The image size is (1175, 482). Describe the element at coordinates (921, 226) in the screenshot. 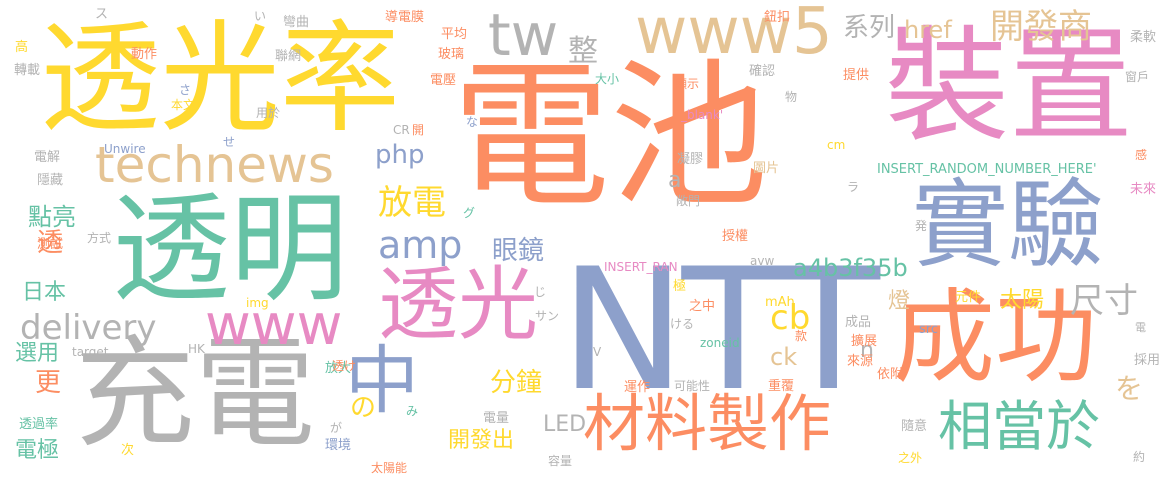

I see `word-tiny-65: 発` at that location.